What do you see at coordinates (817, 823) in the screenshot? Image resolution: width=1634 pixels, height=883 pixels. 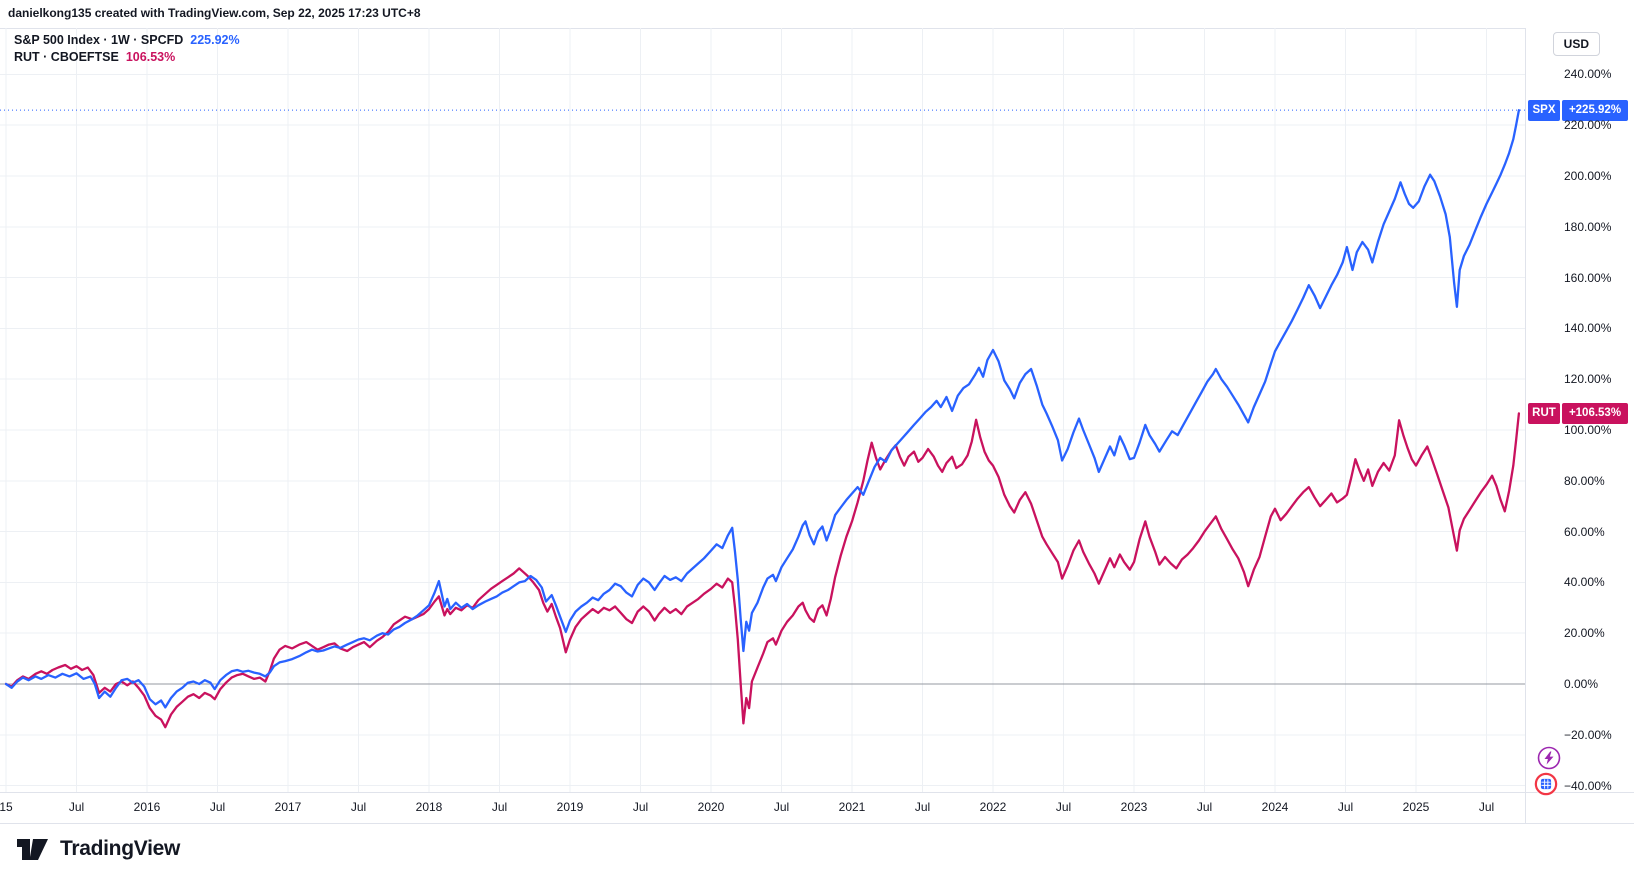 I see `time-axis-bottom-border` at bounding box center [817, 823].